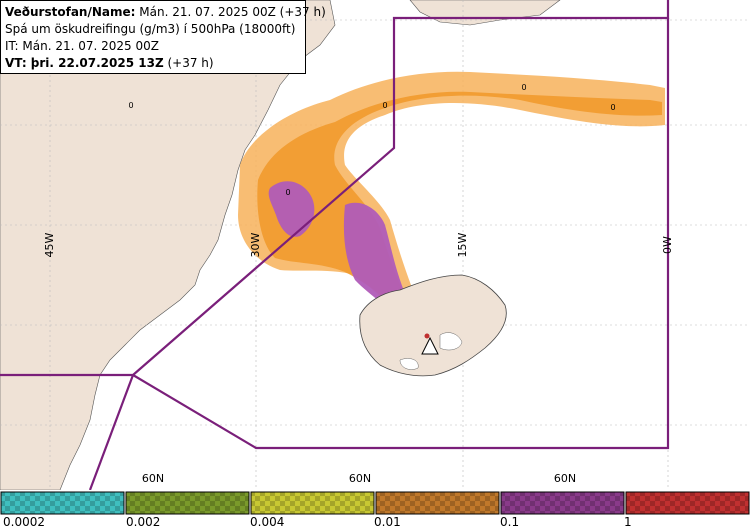 The height and width of the screenshot is (532, 750). I want to click on legend-label-4: 0.1, so click(510, 522).